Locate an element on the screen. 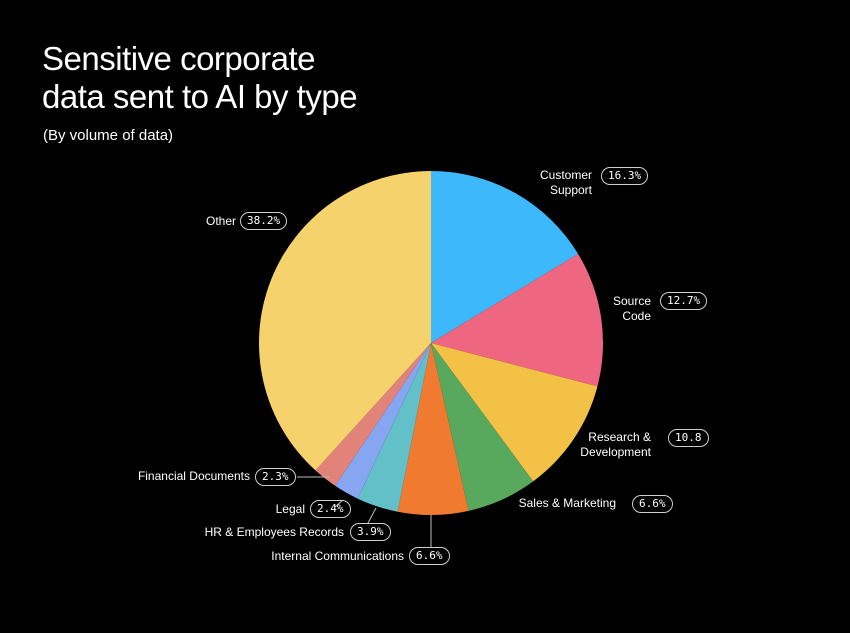 The height and width of the screenshot is (633, 850). value-pill-other: 38.2% is located at coordinates (264, 221).